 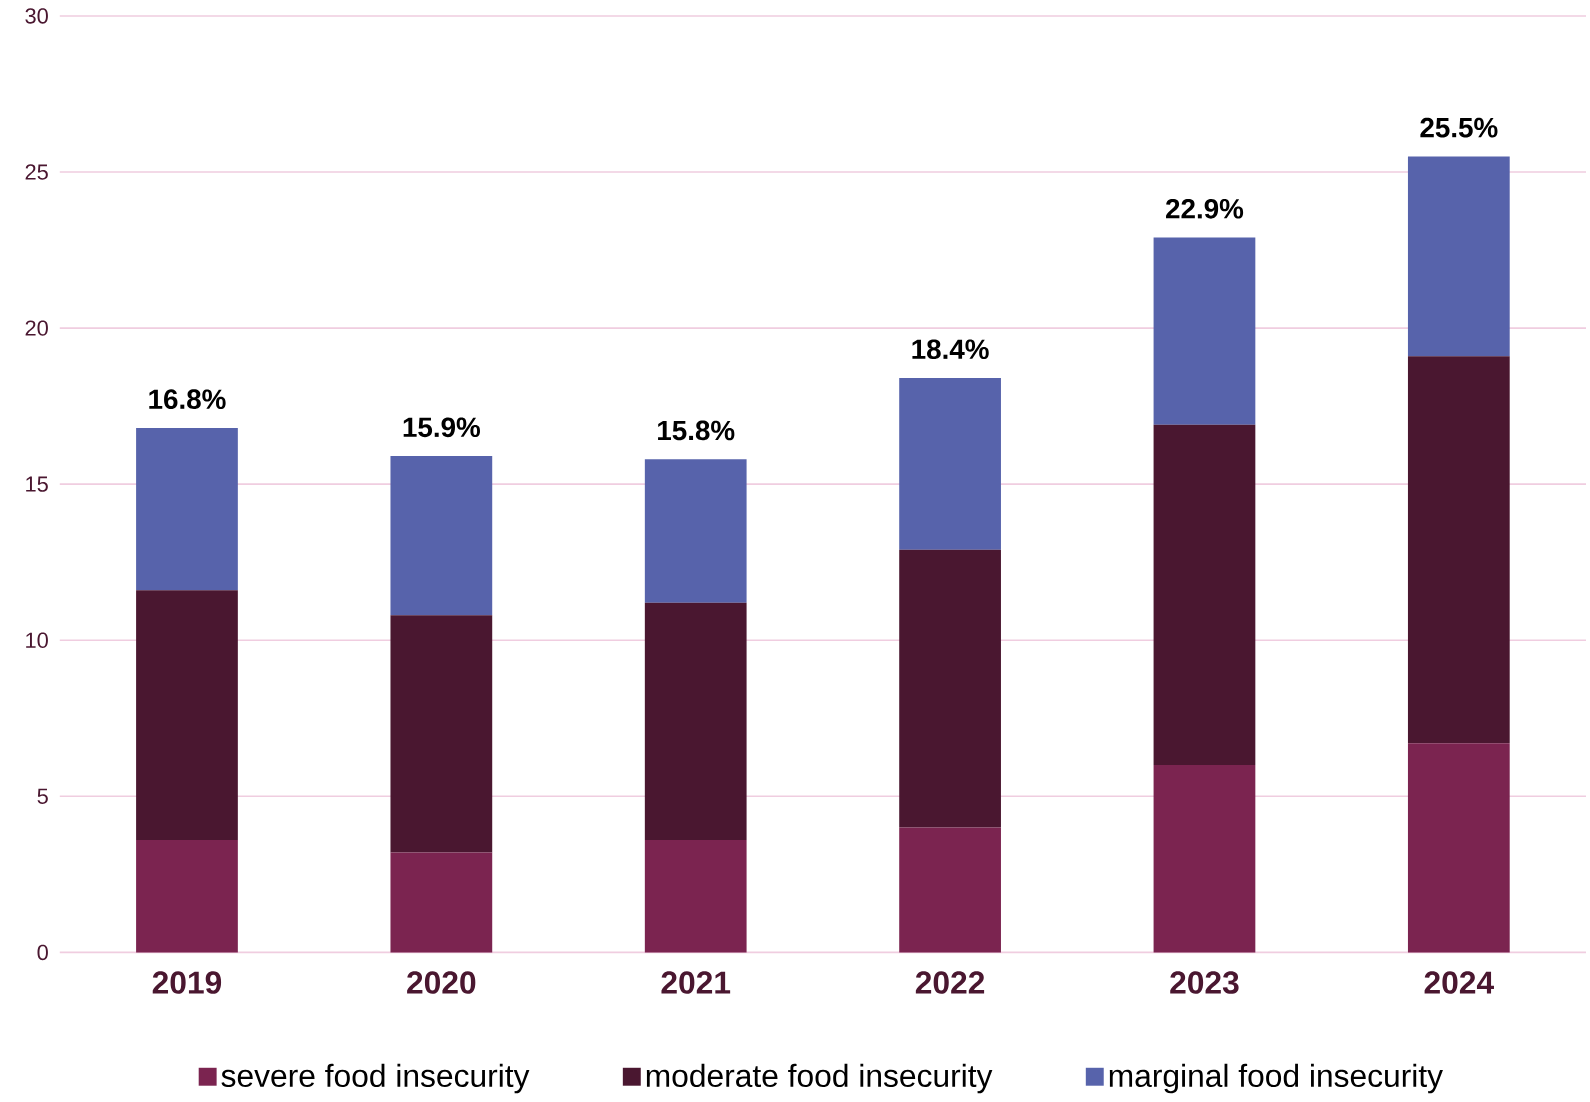 What do you see at coordinates (950, 982) in the screenshot?
I see `x-tick-label: 2022` at bounding box center [950, 982].